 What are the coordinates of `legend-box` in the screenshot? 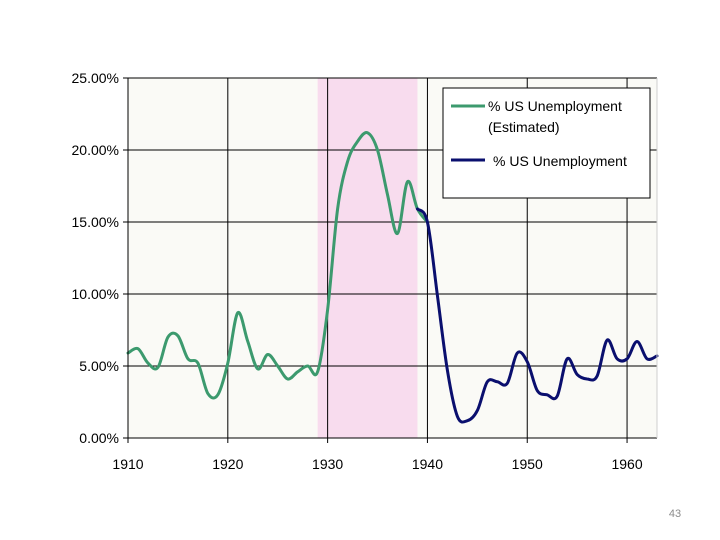 It's located at (546, 143).